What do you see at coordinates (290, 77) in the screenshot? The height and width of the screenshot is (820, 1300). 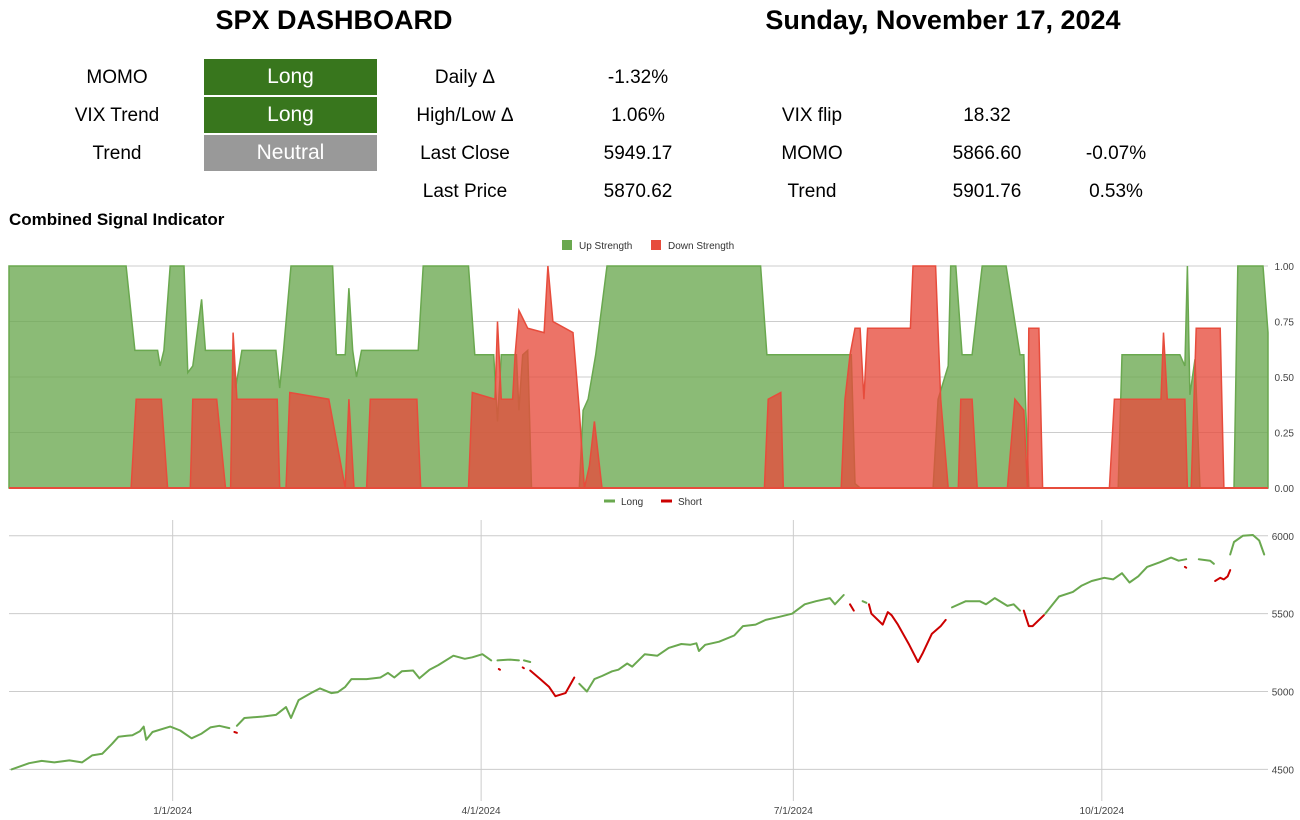 I see `signal-status-momo: Long` at bounding box center [290, 77].